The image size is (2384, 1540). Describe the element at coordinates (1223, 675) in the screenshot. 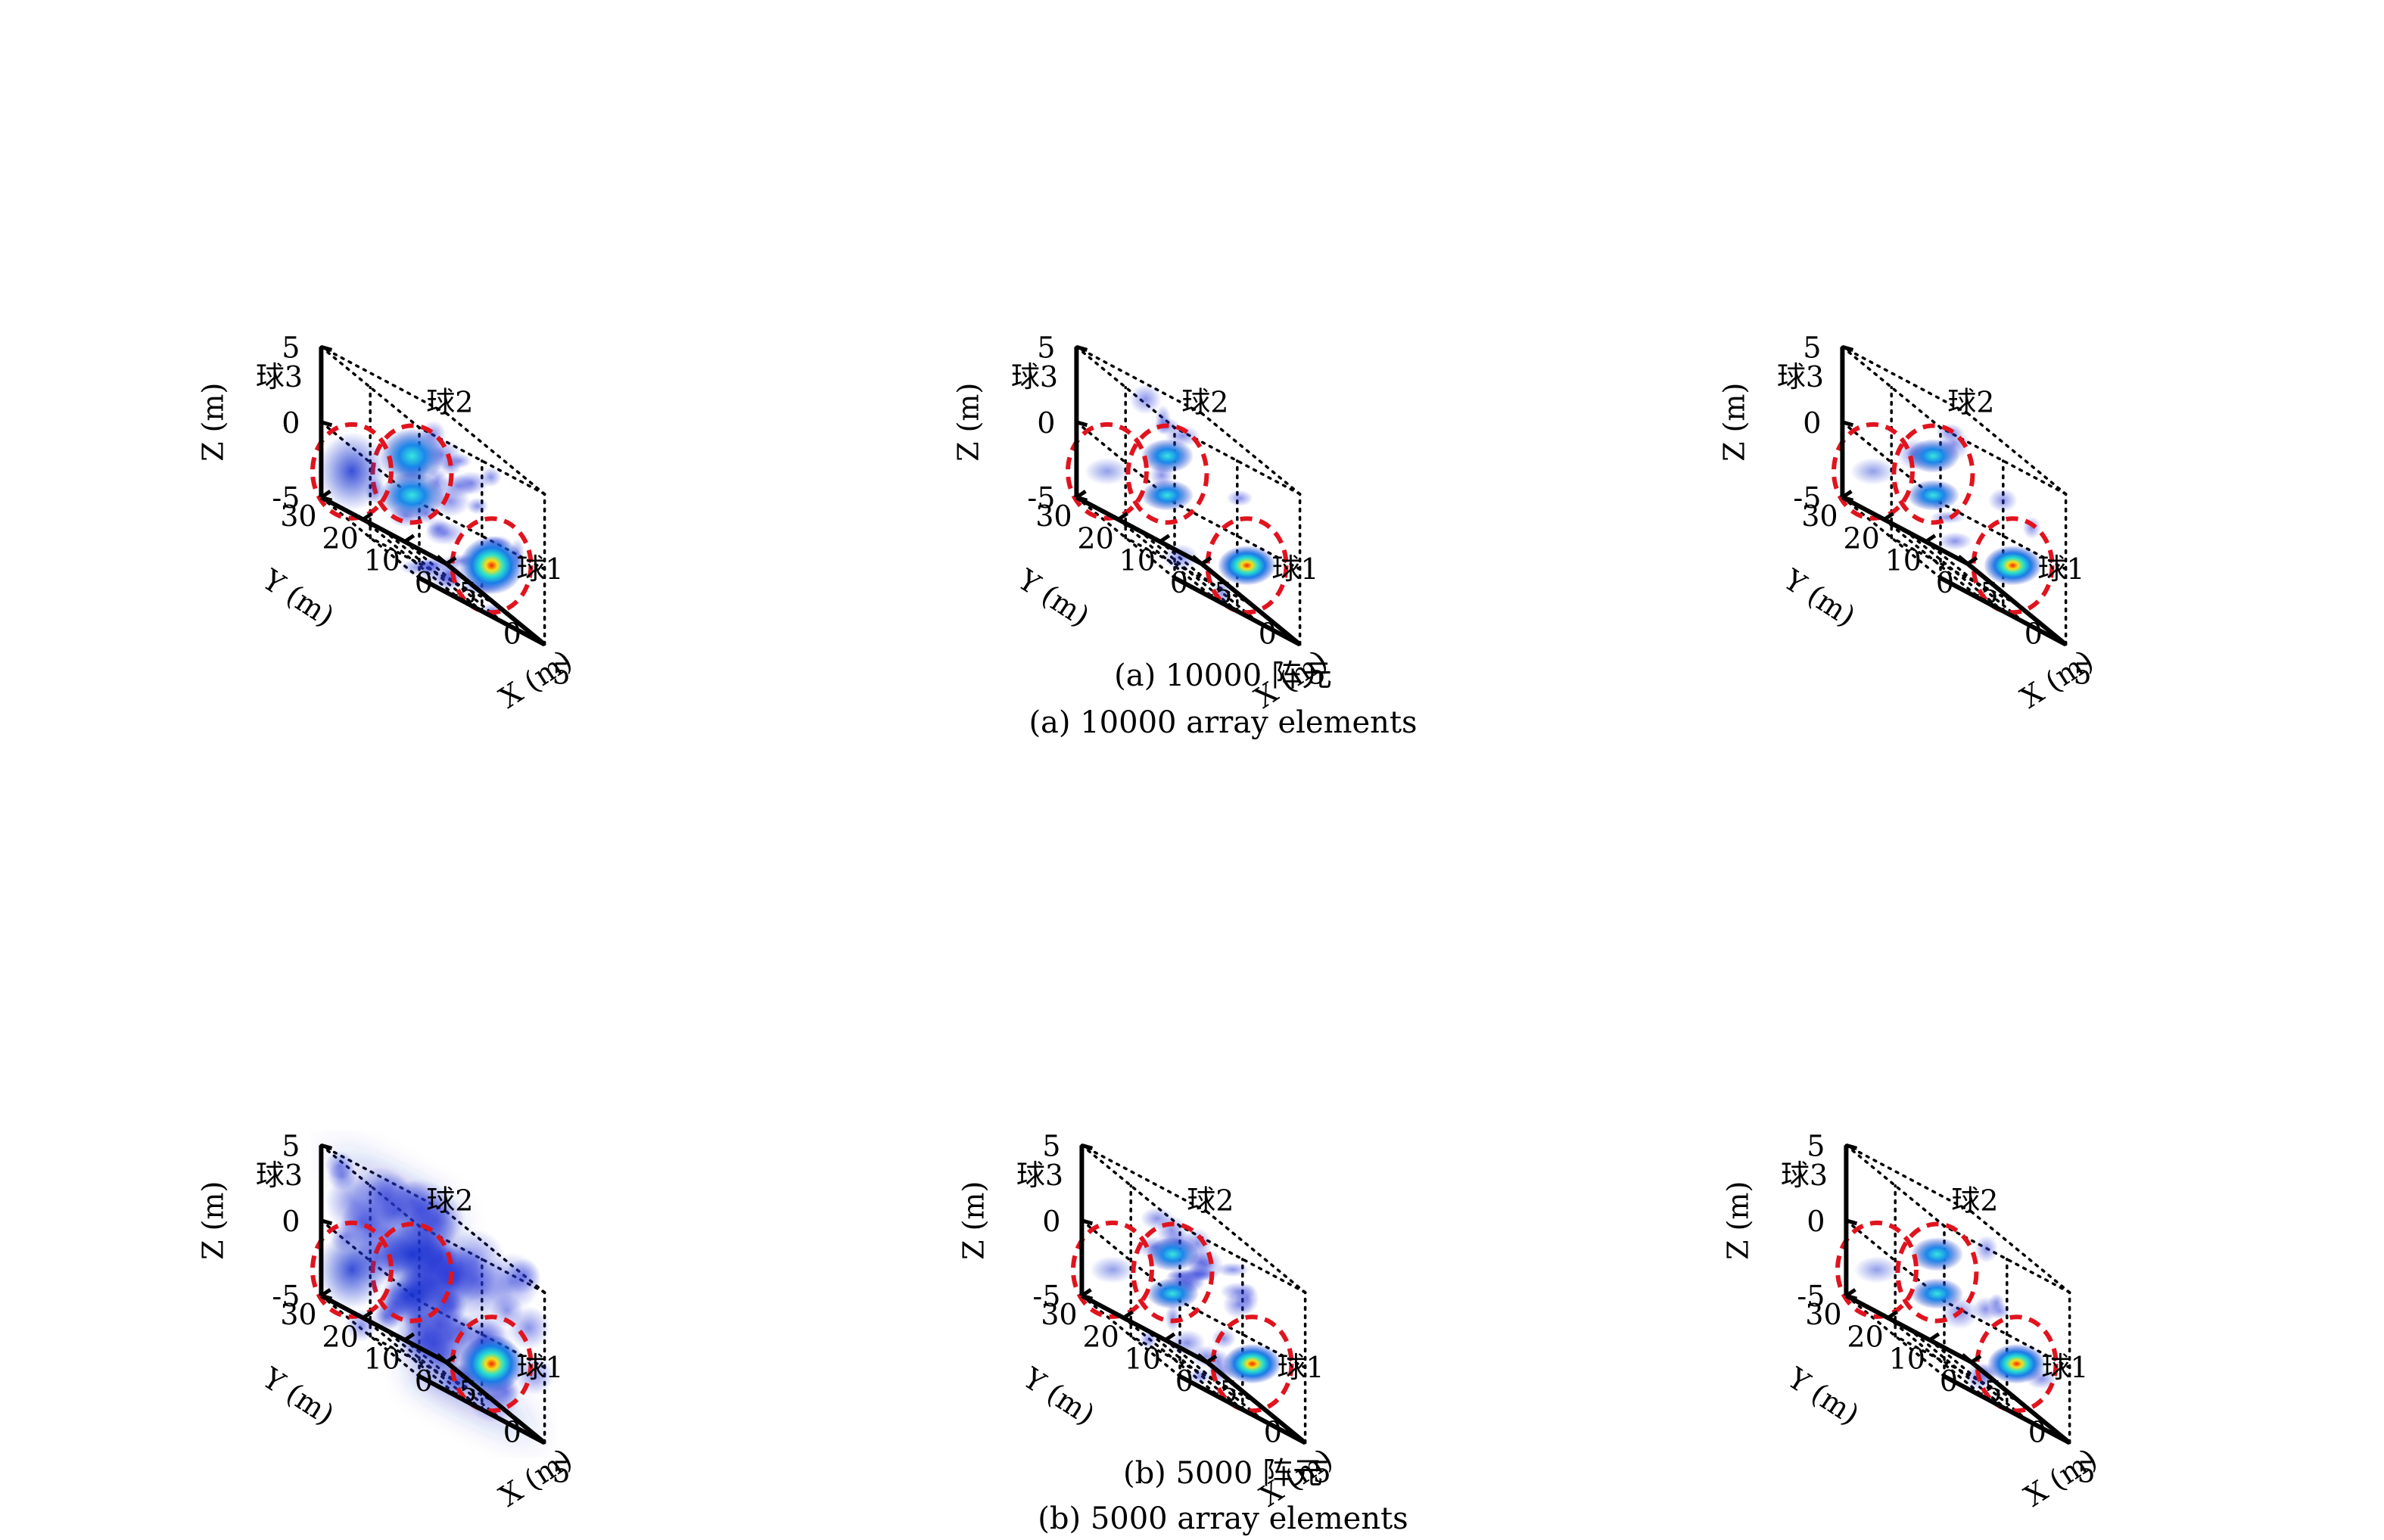

I see `caption-a-cn: (a) 10000 阵元` at that location.